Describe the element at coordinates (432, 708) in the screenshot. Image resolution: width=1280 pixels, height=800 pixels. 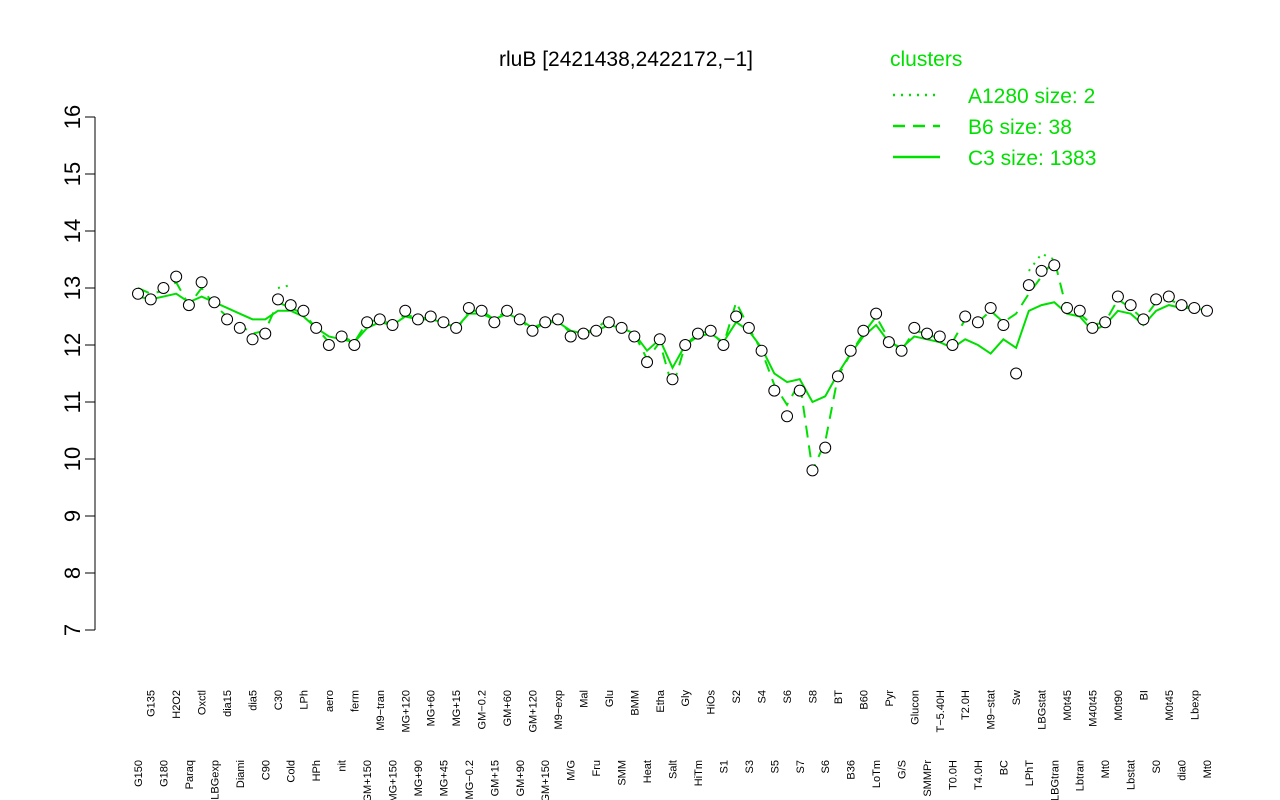
I see `x-tick-label: MG+60` at that location.